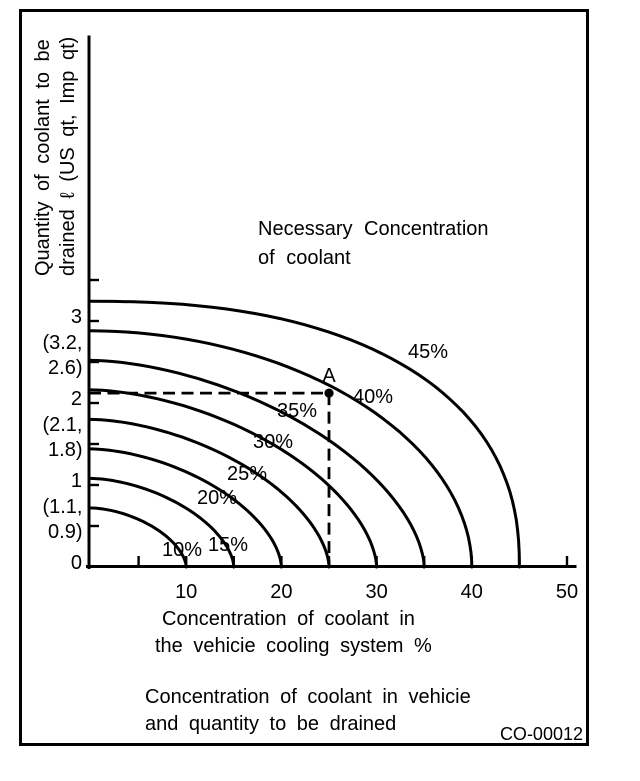 This screenshot has height=781, width=640. What do you see at coordinates (472, 592) in the screenshot?
I see `x-tick-label-40: 40` at bounding box center [472, 592].